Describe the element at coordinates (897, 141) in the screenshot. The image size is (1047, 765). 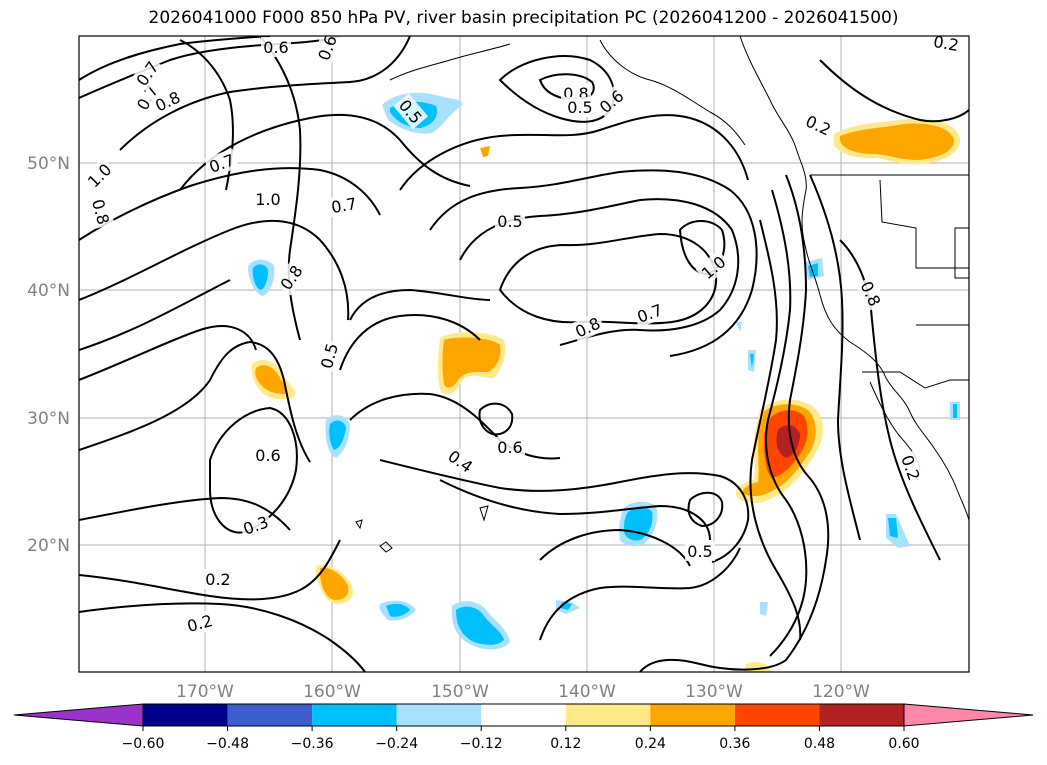
I see `pos-blob-northeast-core` at that location.